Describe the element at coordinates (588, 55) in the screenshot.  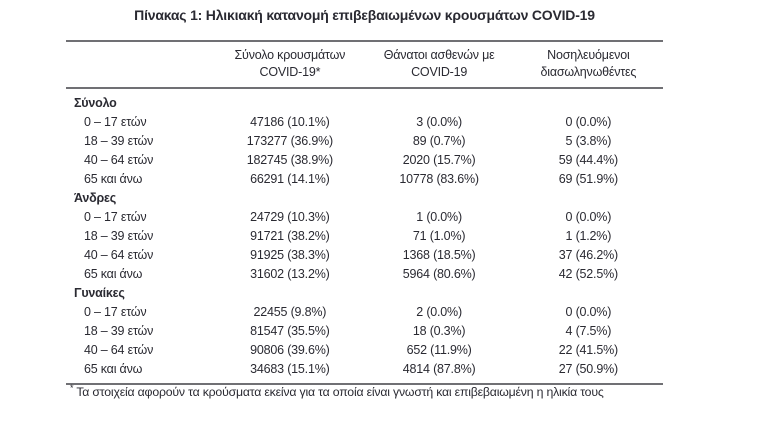
I see `header-intubated-line1: Νοσηλευόμενοι` at that location.